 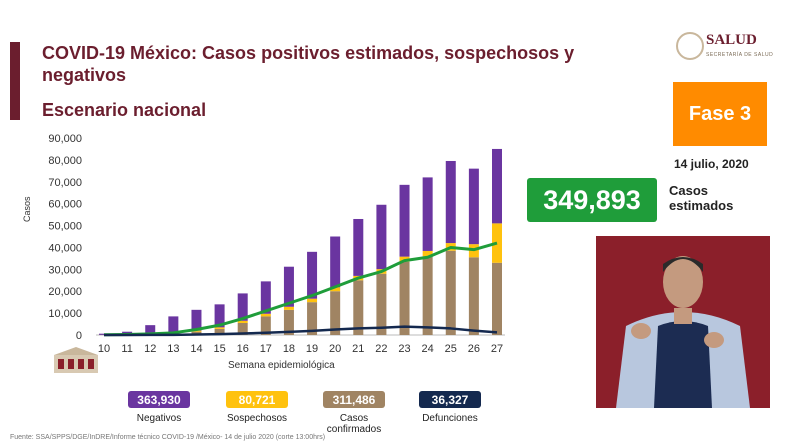 What do you see at coordinates (219, 349) in the screenshot?
I see `x-tick-label: 15` at bounding box center [219, 349].